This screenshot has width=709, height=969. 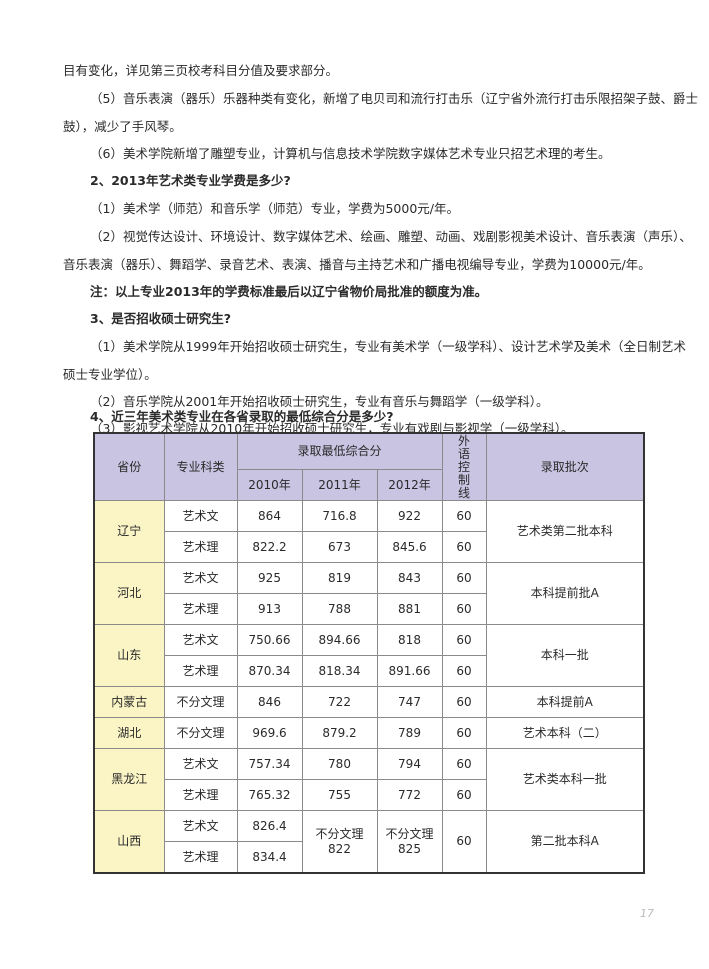 I want to click on note: 注：以上专业2013年的学费标准最后以辽宁省物价局批准的额度为准。, so click(x=289, y=291).